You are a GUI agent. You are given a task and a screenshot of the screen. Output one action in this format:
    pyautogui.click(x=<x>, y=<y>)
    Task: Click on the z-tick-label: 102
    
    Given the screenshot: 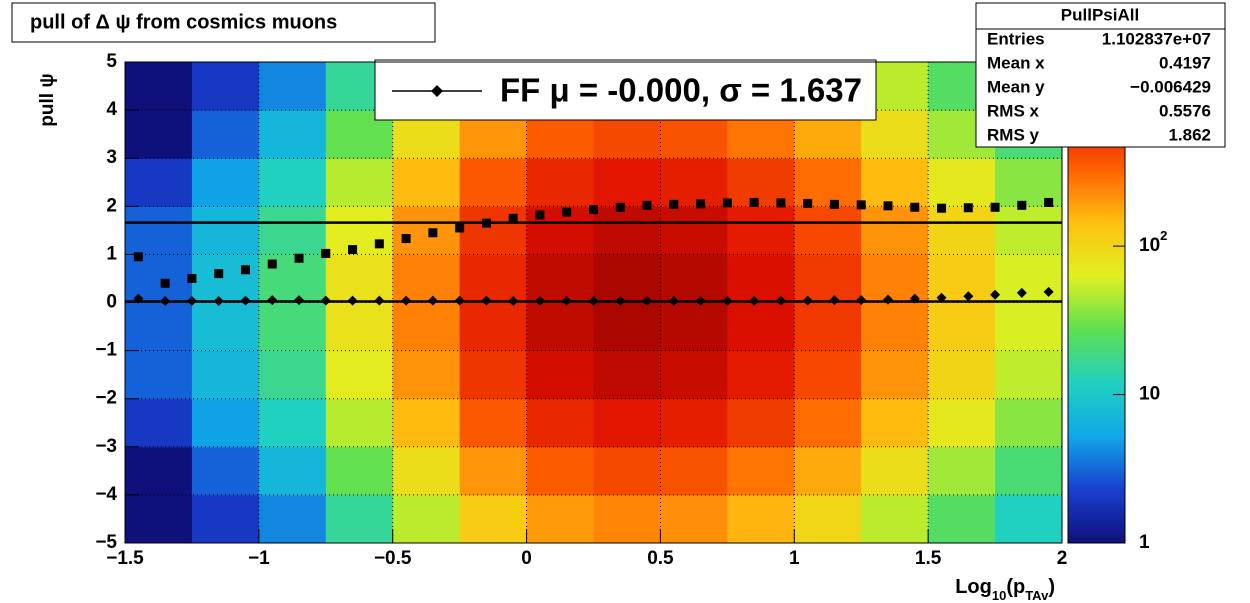 What is the action you would take?
    pyautogui.click(x=1153, y=243)
    